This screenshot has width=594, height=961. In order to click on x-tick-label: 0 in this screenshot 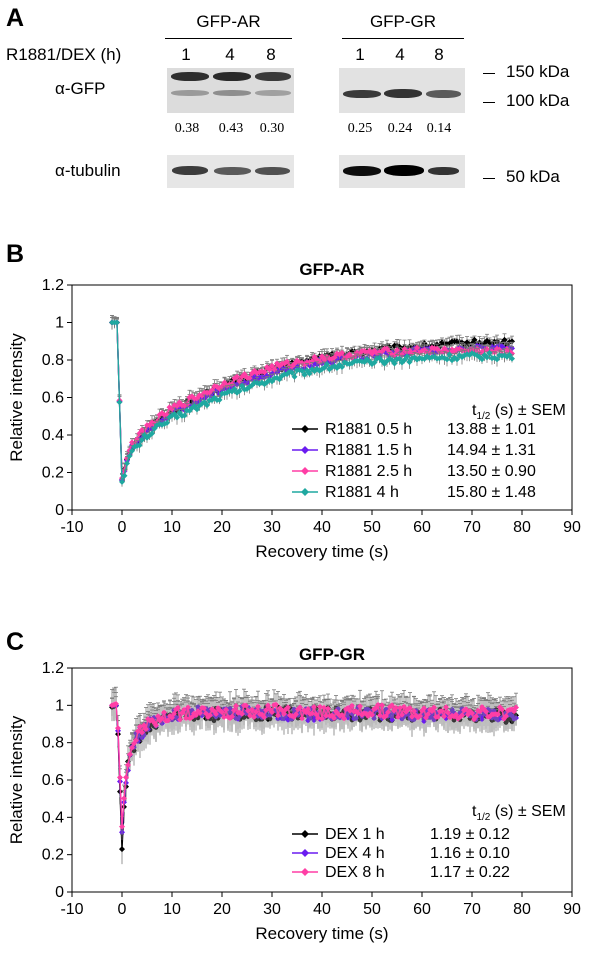, I will do `click(122, 527)`.